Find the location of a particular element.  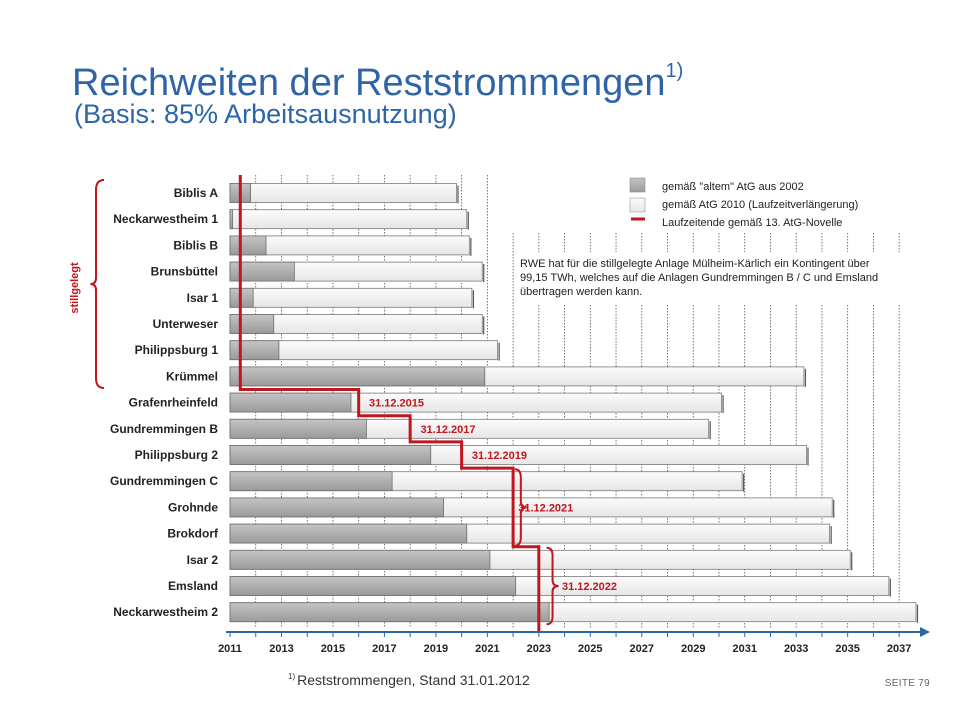

x-tick-label: 2025 is located at coordinates (590, 649).